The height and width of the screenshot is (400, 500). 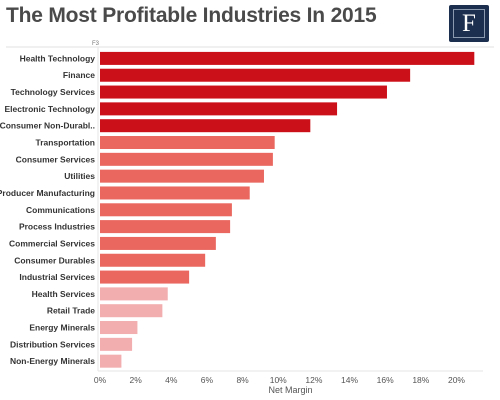 I want to click on bar-consumer-non-durabl, so click(x=205, y=126).